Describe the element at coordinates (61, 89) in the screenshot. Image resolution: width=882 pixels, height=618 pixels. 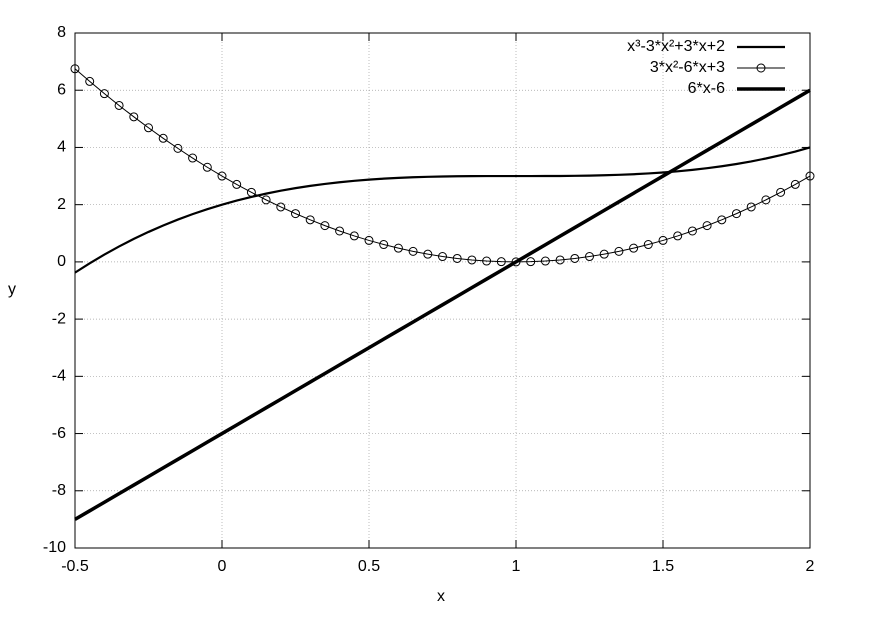
I see `y-tick-label: 6` at that location.